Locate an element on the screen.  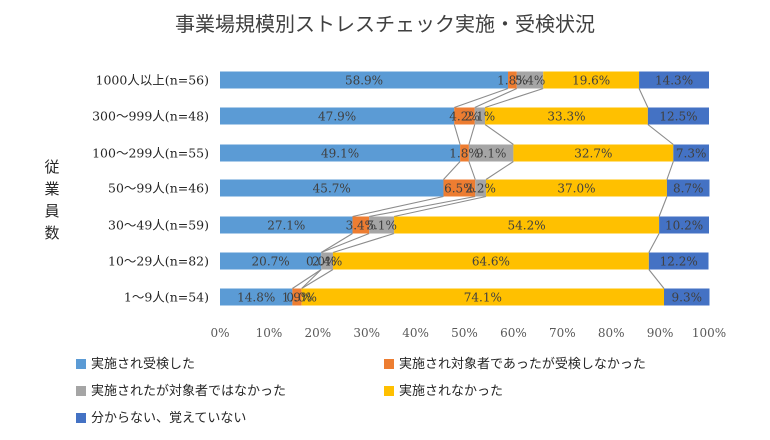
data-label: 9.3% is located at coordinates (687, 298).